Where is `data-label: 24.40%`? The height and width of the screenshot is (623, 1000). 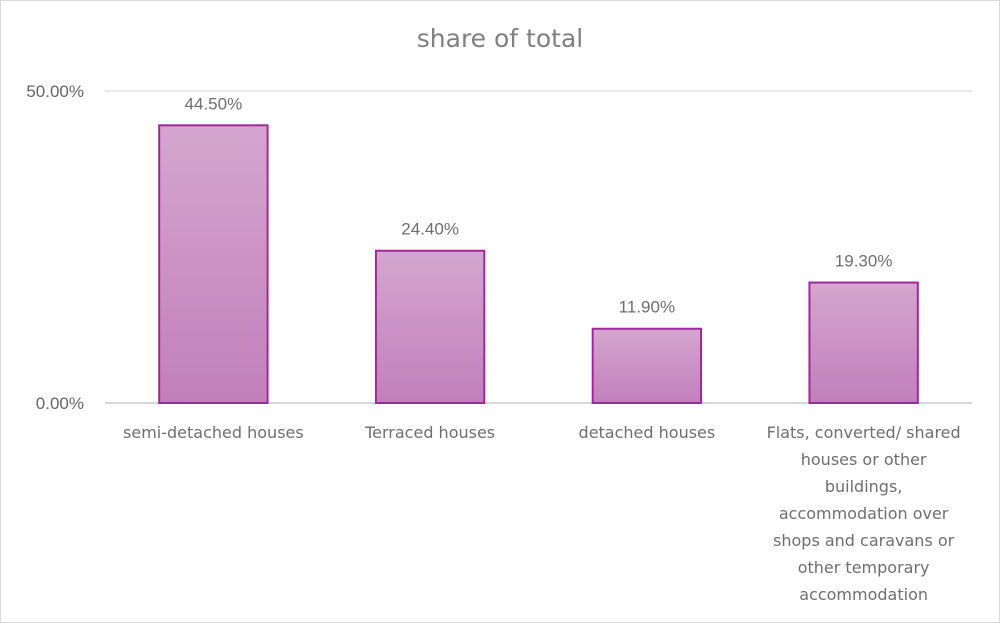
data-label: 24.40% is located at coordinates (430, 229).